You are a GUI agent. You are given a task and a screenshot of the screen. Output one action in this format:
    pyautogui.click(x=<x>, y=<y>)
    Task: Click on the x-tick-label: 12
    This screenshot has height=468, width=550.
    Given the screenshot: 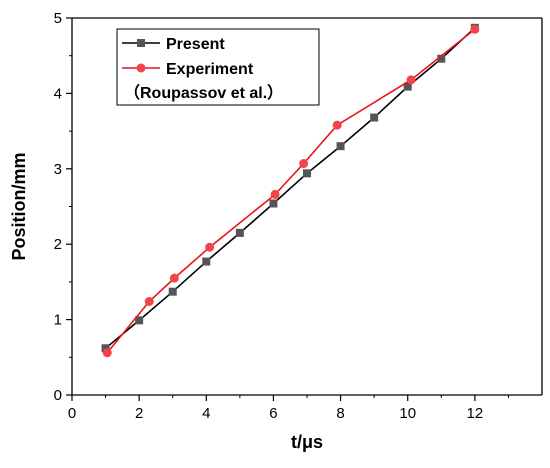 What is the action you would take?
    pyautogui.click(x=475, y=413)
    